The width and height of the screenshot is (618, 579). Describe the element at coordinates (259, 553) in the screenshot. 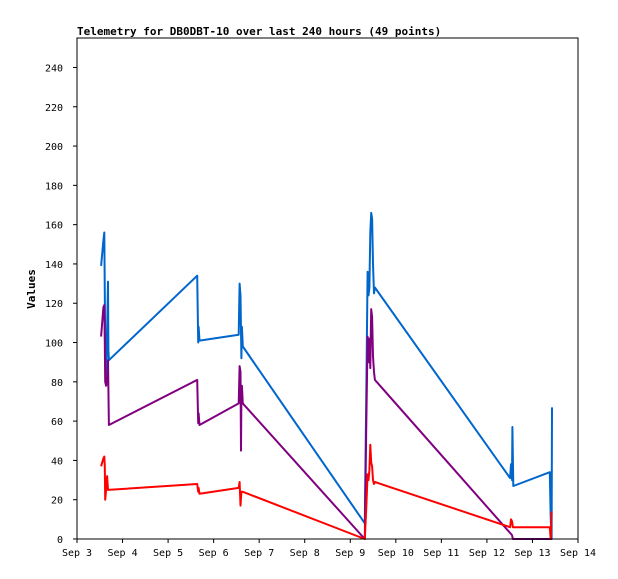

I see `x-tick-label: Sep 7` at that location.